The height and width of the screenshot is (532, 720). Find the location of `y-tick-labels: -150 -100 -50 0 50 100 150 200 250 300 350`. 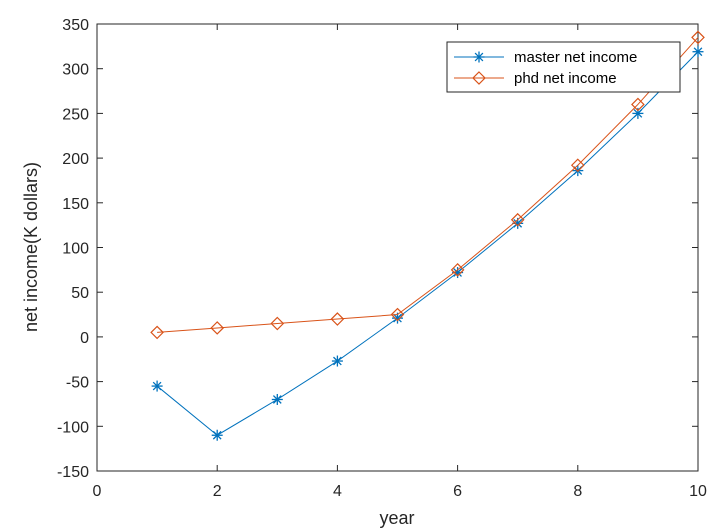

y-tick-labels: -150 -100 -50 0 50 100 150 200 250 300 350 is located at coordinates (73, 249).